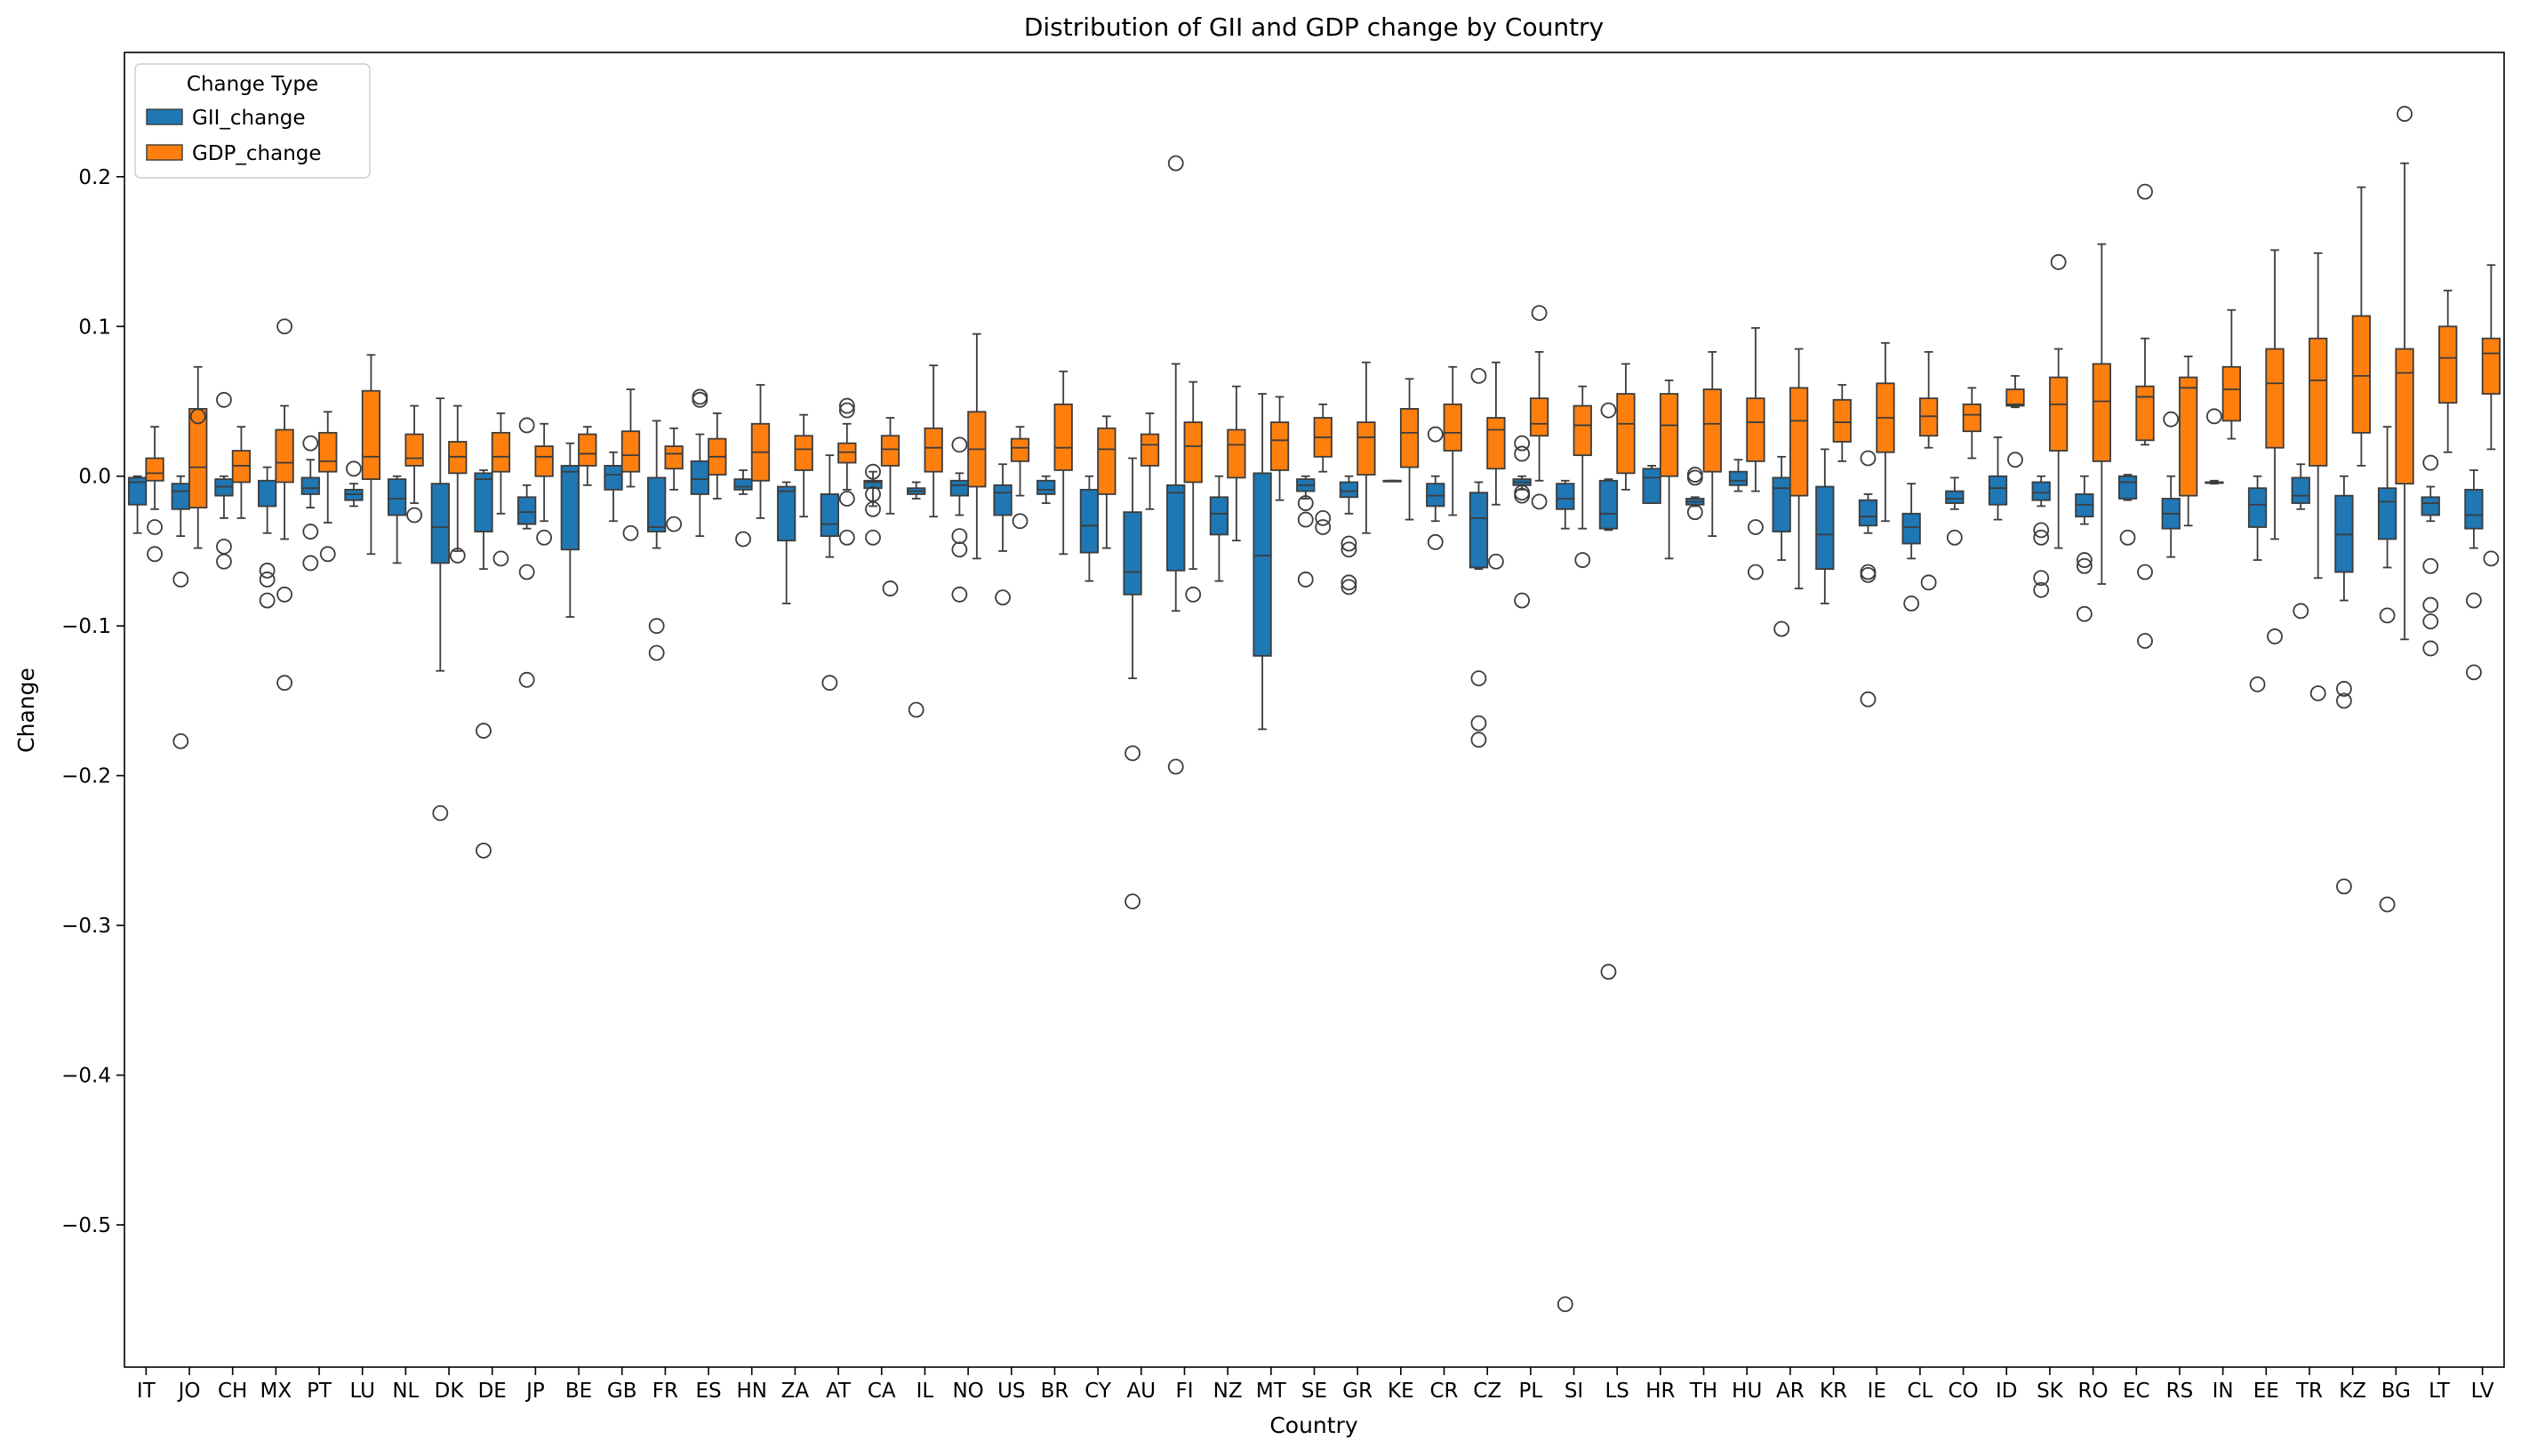 The image size is (2521, 1456). Describe the element at coordinates (1868, 579) in the screenshot. I see `box-GII_change-IE` at that location.